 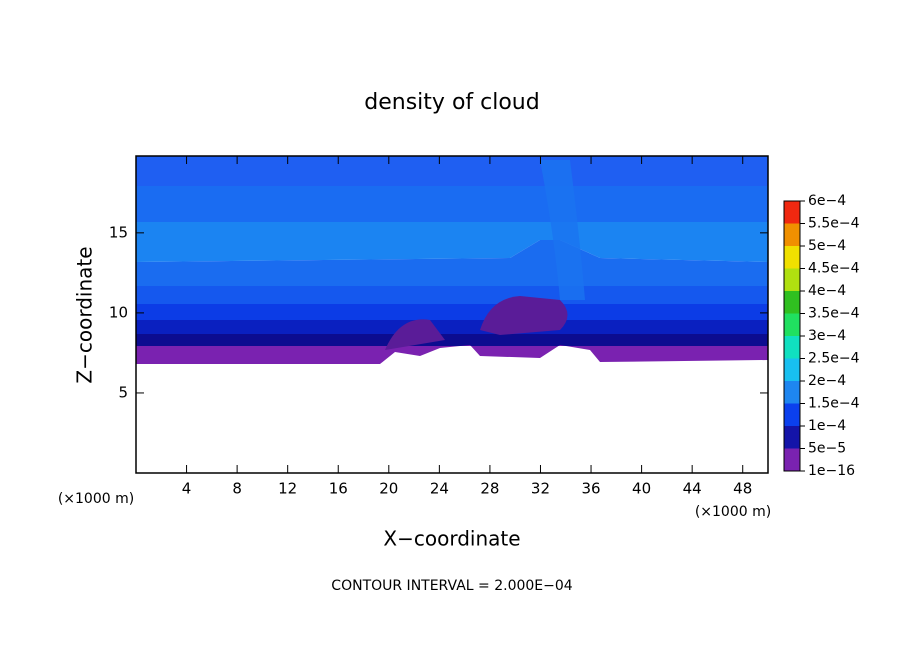 What do you see at coordinates (834, 314) in the screenshot?
I see `colorbar-label: 3.5e−4` at bounding box center [834, 314].